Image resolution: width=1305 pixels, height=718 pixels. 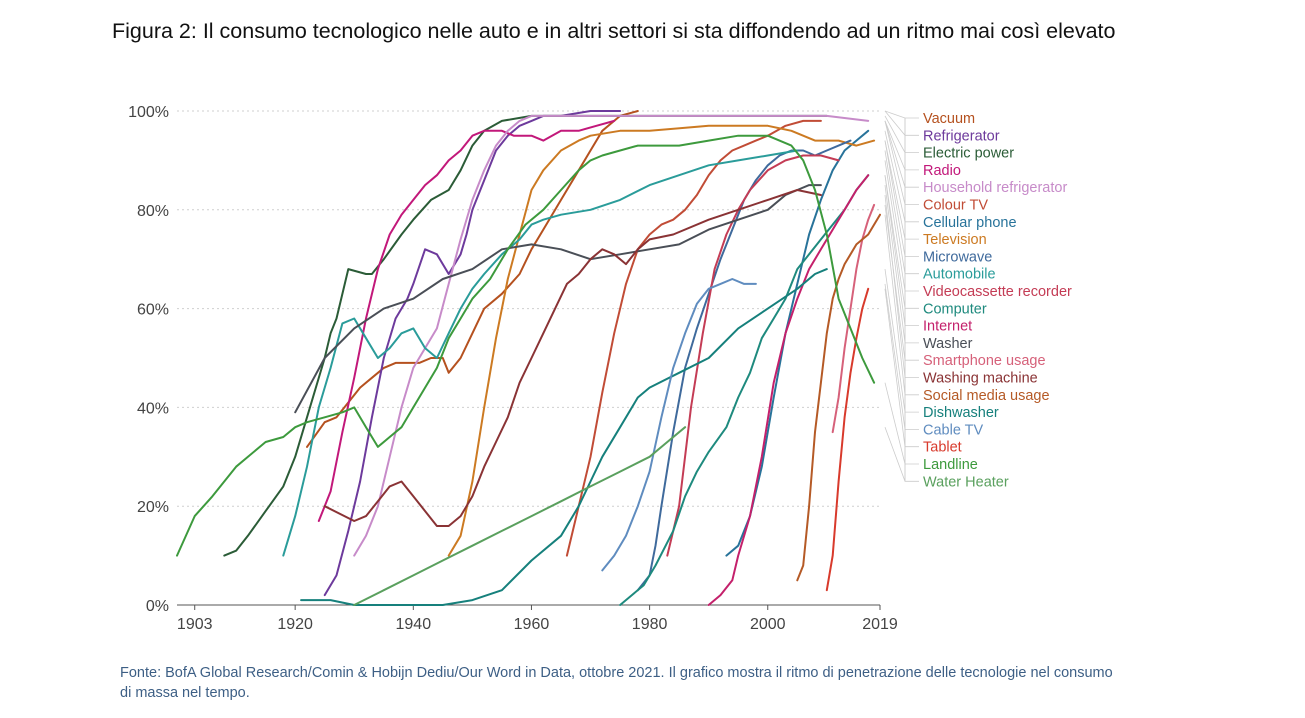 What do you see at coordinates (947, 327) in the screenshot?
I see `legend-label: Internet` at bounding box center [947, 327].